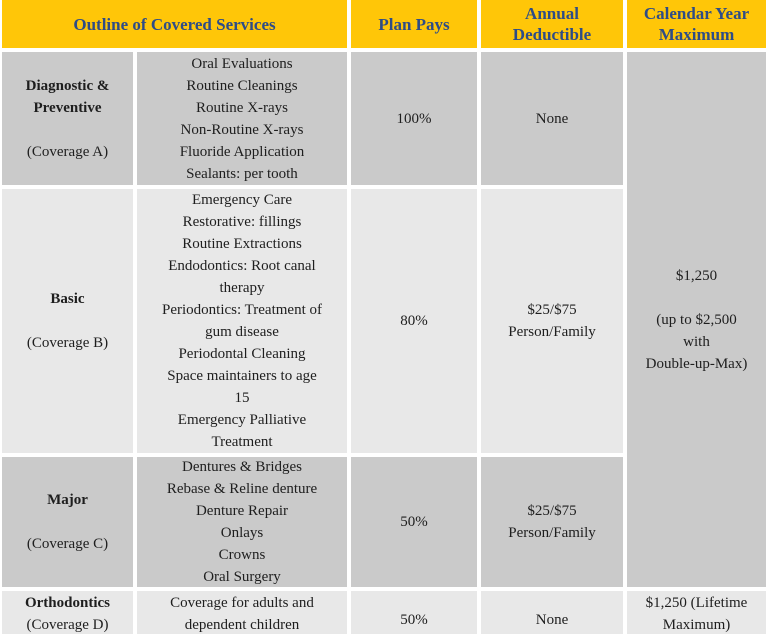  I want to click on plan-pays-value: 100%, so click(414, 118).